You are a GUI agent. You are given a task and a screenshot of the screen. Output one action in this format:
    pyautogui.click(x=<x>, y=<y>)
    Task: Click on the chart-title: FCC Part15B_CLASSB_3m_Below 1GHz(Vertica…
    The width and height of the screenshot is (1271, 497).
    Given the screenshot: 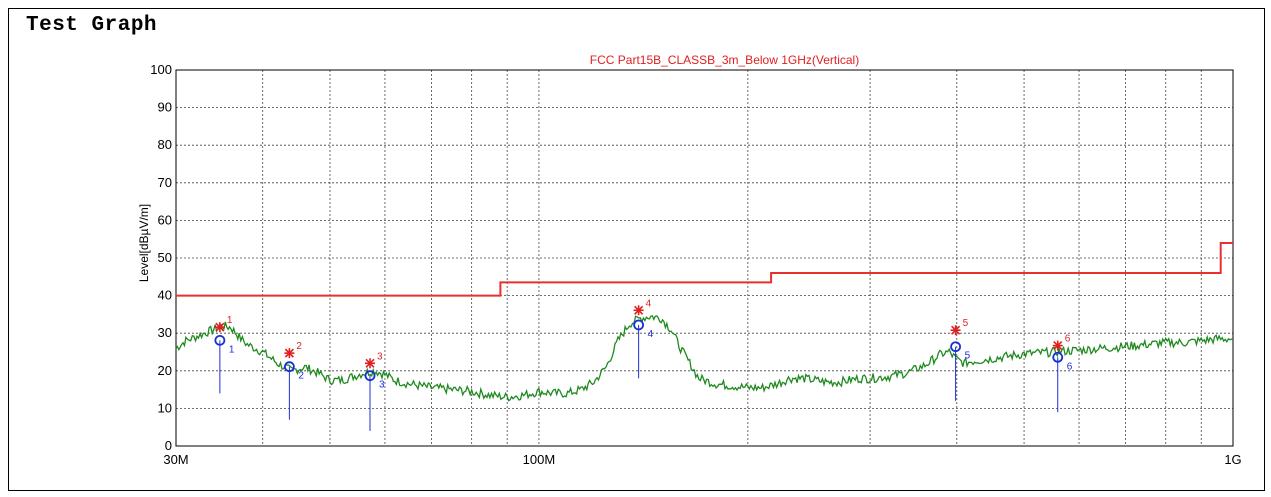 What is the action you would take?
    pyautogui.click(x=724, y=60)
    